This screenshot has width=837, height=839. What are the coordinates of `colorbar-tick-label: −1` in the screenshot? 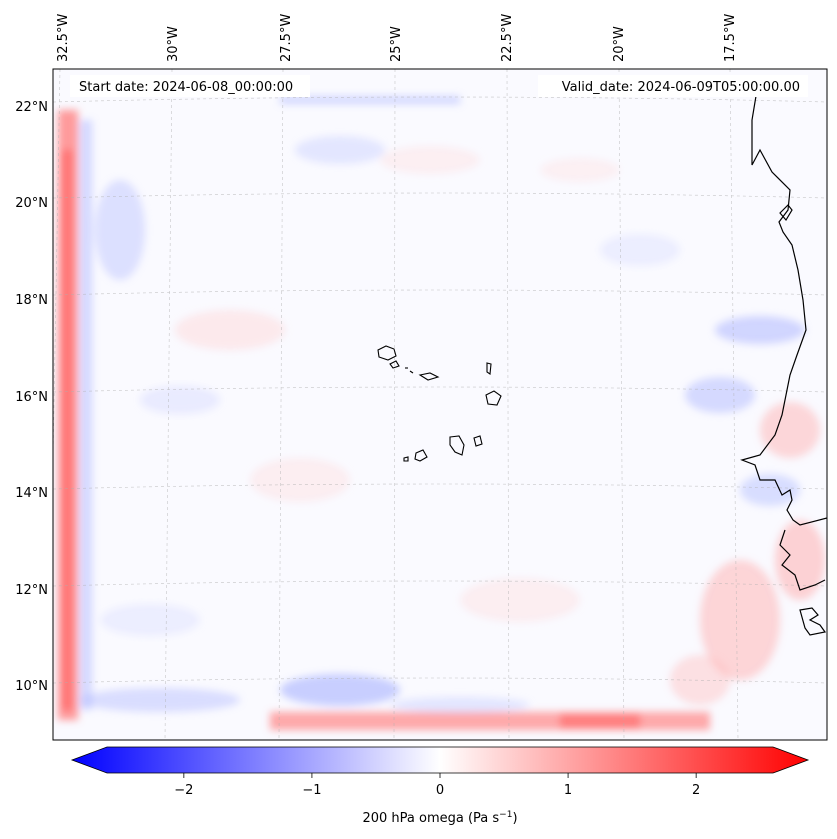 It's located at (311, 790).